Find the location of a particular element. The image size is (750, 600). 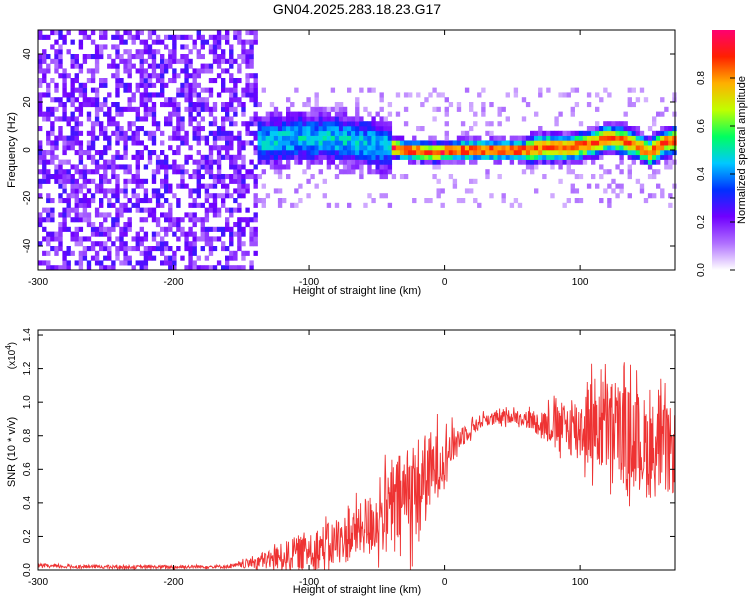

y-tick-label: 1.4 is located at coordinates (27, 335).